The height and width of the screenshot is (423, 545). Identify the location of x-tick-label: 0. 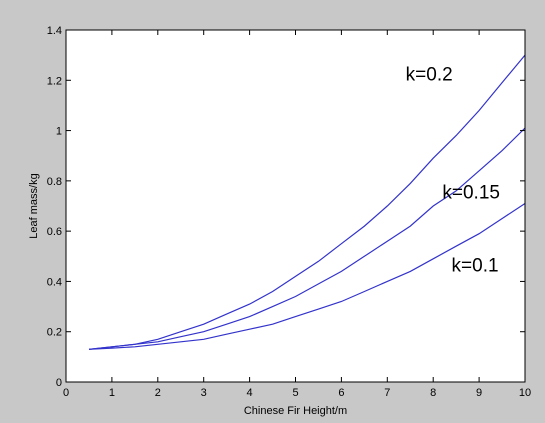
(66, 393).